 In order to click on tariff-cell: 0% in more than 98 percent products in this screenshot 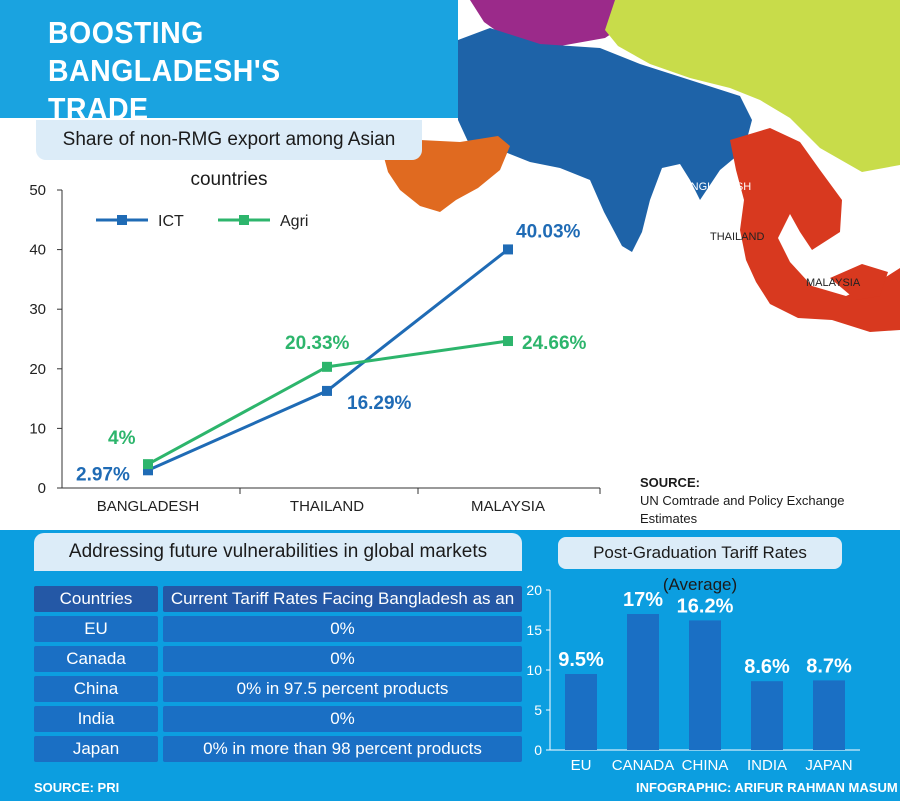, I will do `click(342, 749)`.